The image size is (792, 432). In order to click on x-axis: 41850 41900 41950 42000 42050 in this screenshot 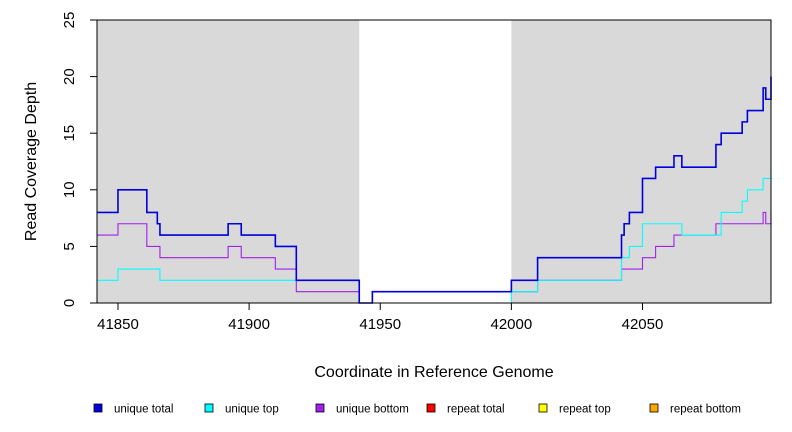, I will do `click(380, 318)`.